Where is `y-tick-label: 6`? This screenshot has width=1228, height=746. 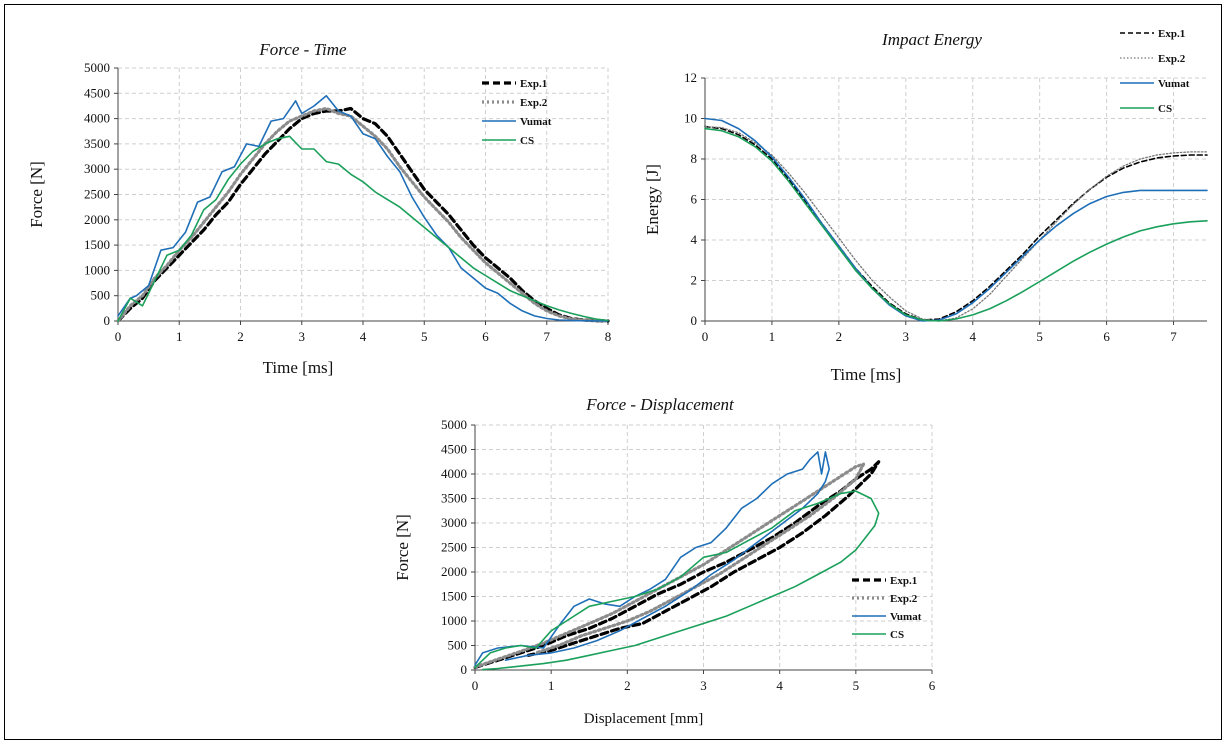 y-tick-label: 6 is located at coordinates (694, 199).